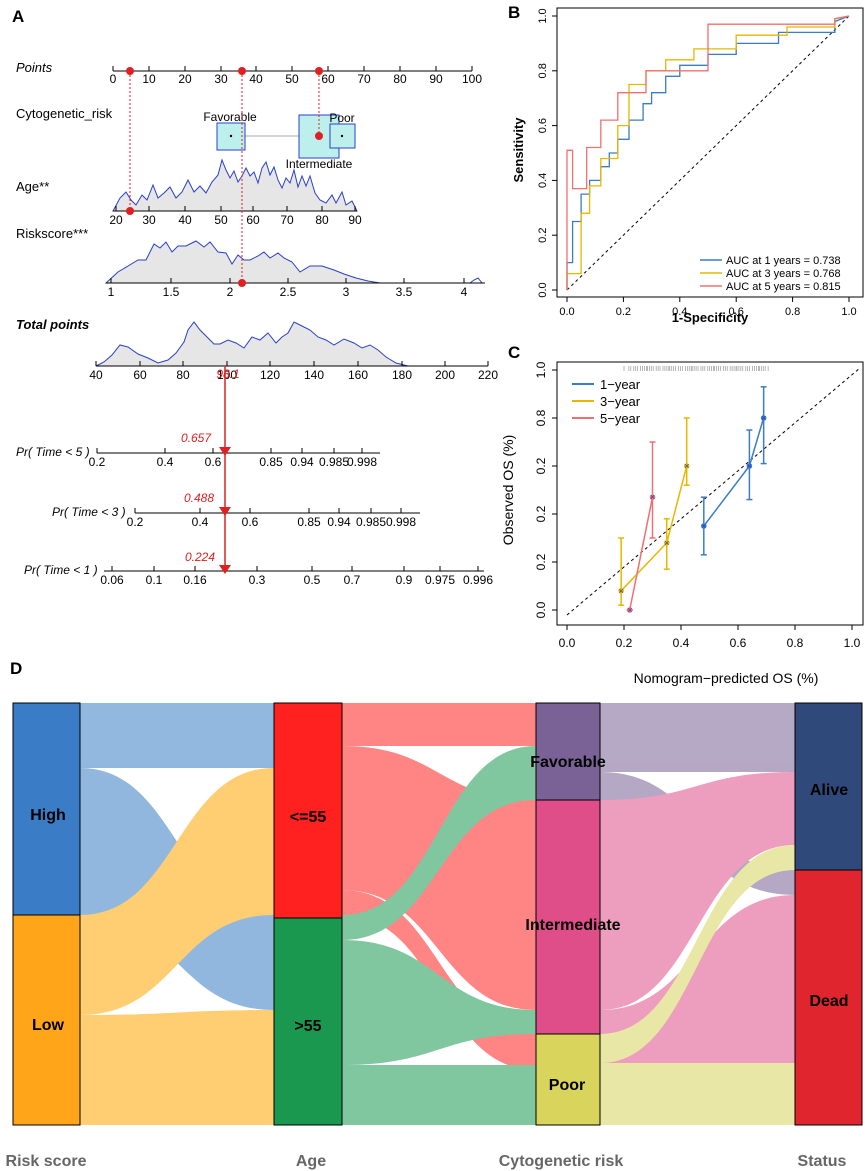  What do you see at coordinates (309, 522) in the screenshot?
I see `pr3-tick-label: 0.85` at bounding box center [309, 522].